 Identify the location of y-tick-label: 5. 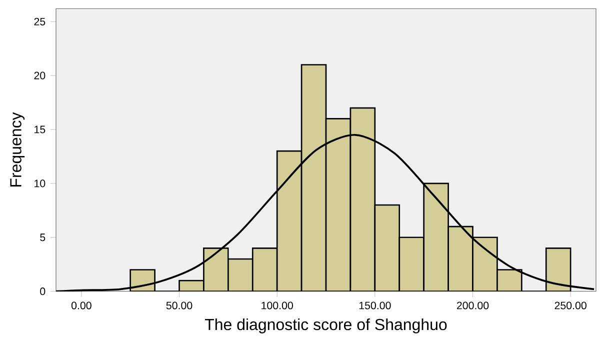
(43, 238).